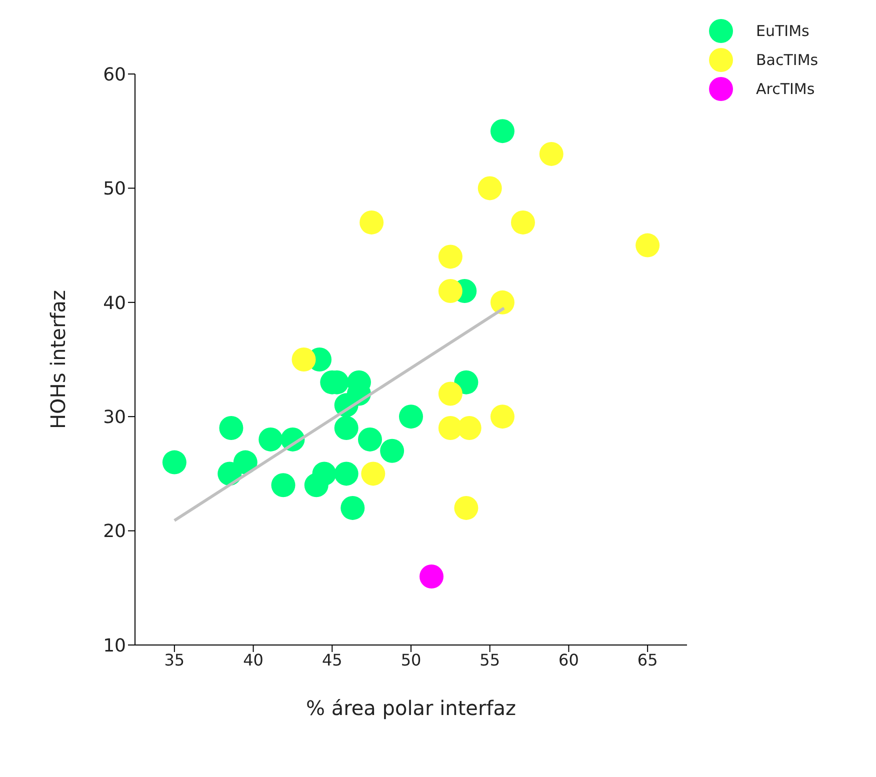 The image size is (876, 777). Describe the element at coordinates (114, 531) in the screenshot. I see `y-tick-label: 20` at that location.